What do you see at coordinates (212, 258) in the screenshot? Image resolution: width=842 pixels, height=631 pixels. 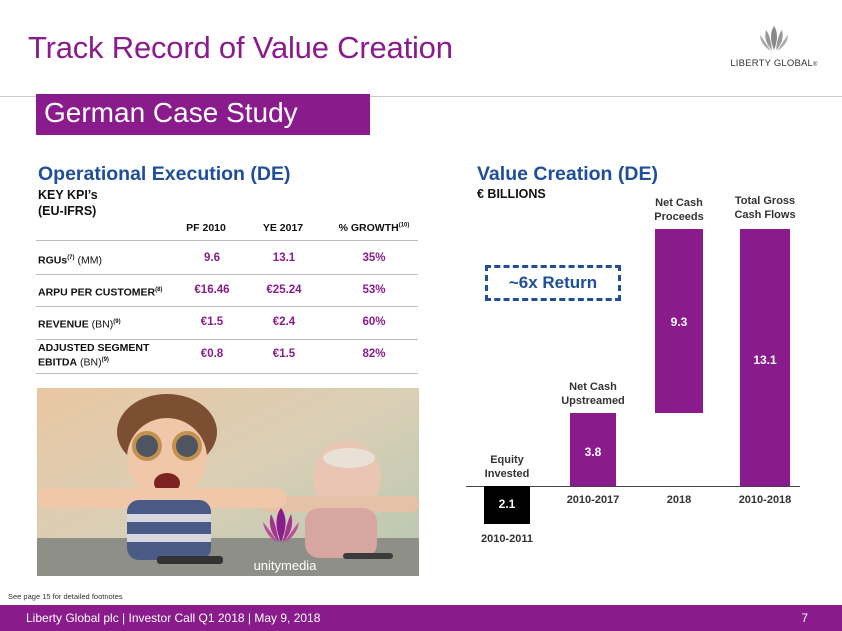 I see `table-cell-rgus-pf2010: 9.6` at bounding box center [212, 258].